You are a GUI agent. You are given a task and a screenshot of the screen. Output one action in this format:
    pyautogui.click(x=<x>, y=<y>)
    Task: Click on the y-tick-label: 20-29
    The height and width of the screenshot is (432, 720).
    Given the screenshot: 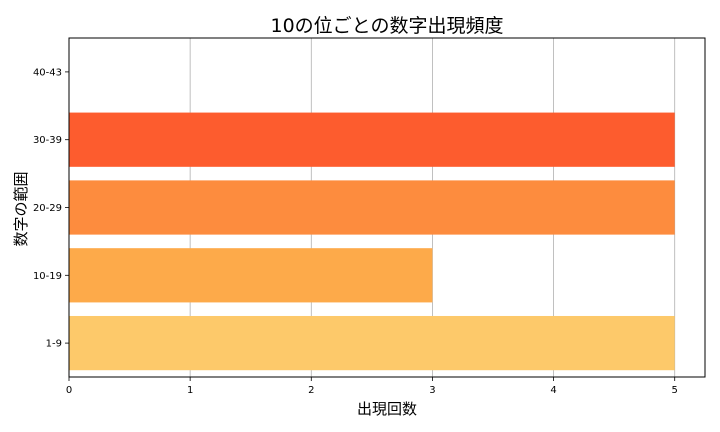 What is the action you would take?
    pyautogui.click(x=47, y=208)
    